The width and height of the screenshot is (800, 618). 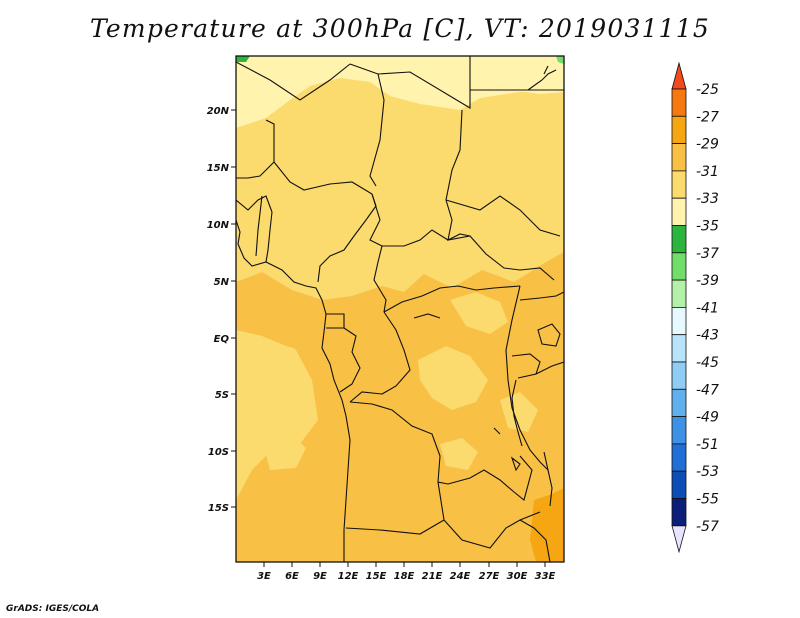 What do you see at coordinates (378, 253) in the screenshot?
I see `border-cameroon-chad` at bounding box center [378, 253].